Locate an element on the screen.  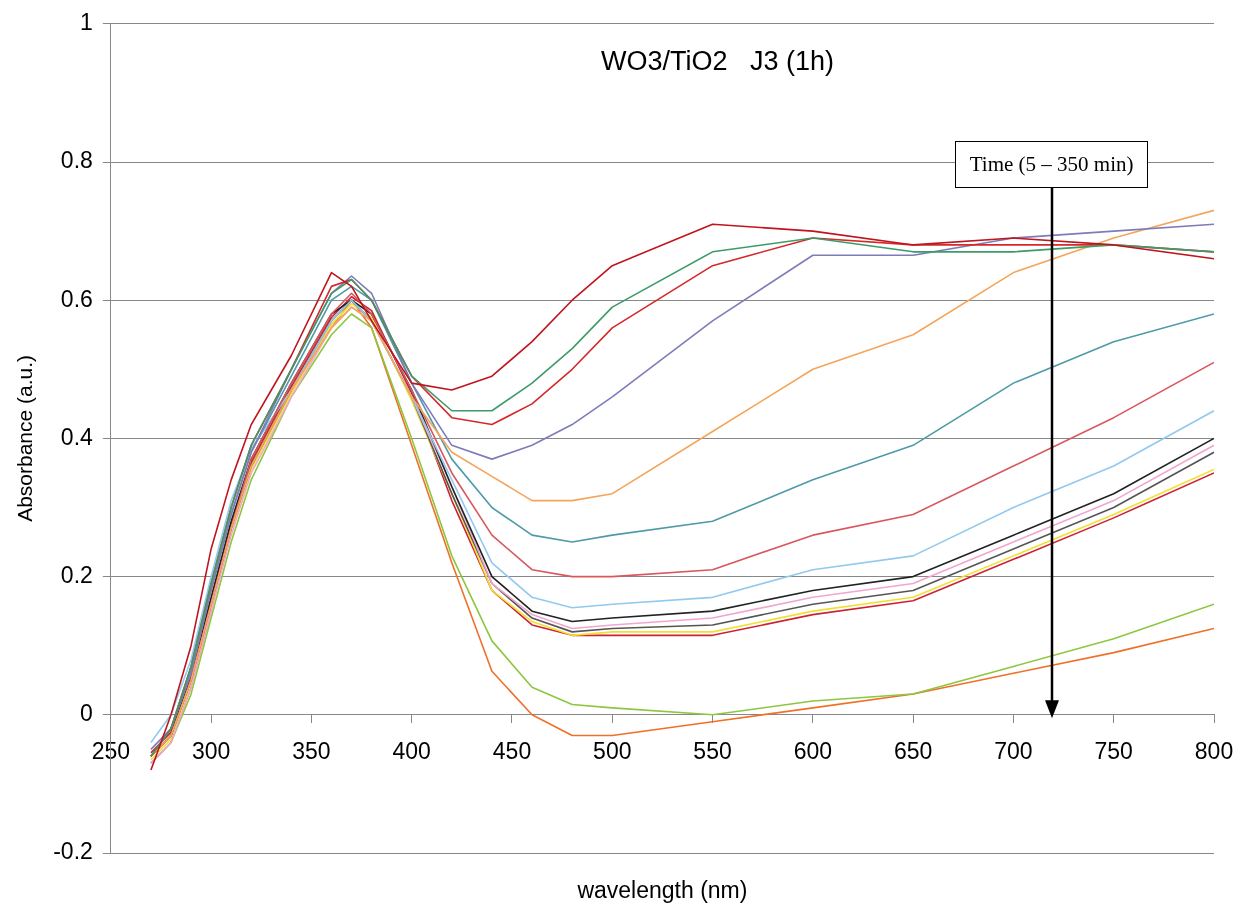
x-tick-label: 750 is located at coordinates (1113, 750).